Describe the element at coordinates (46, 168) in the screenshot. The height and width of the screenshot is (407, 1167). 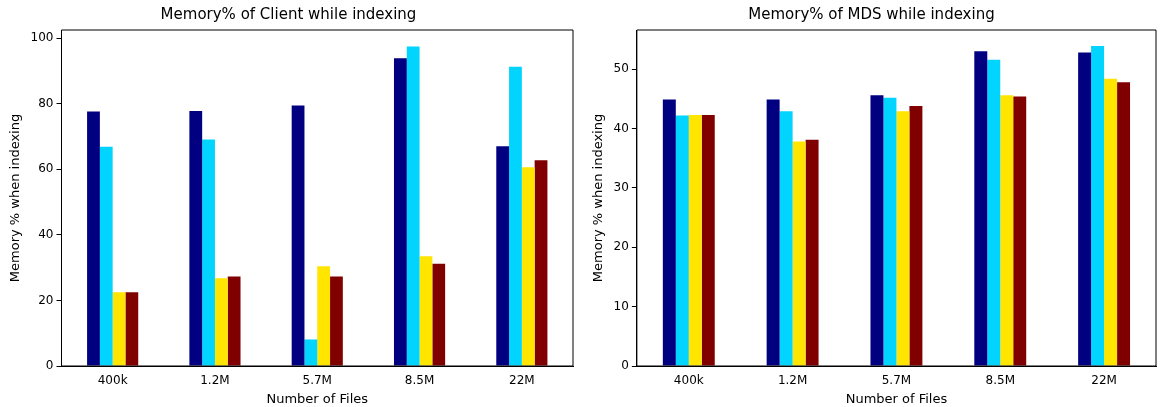
I see `y-tick-label: 60` at that location.